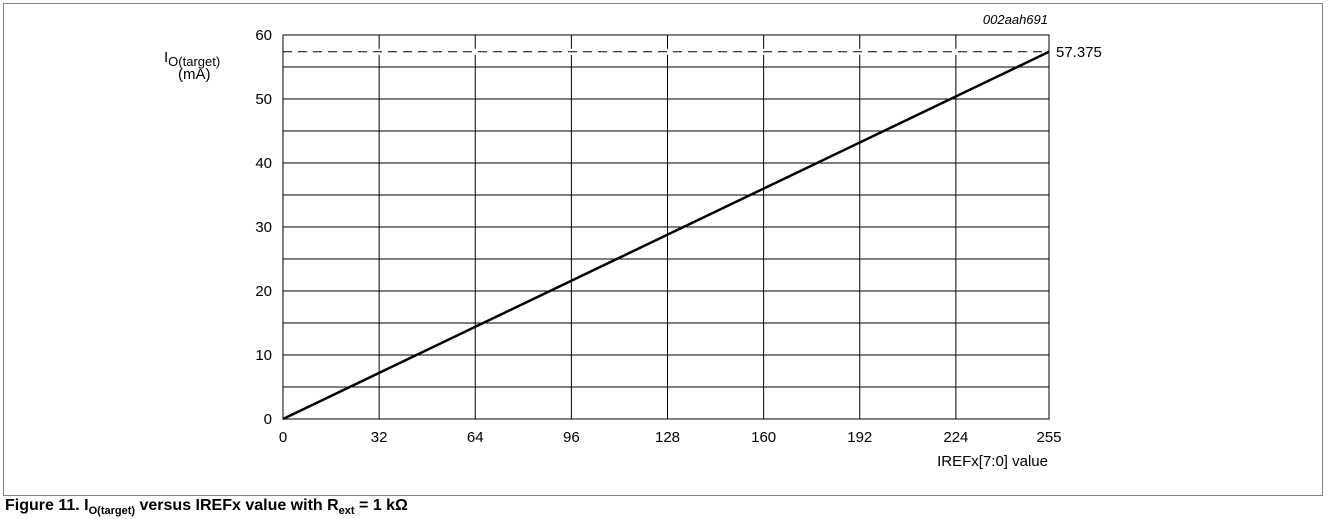 The height and width of the screenshot is (519, 1328). I want to click on caption-prefix: Figure 11. I, so click(47, 505).